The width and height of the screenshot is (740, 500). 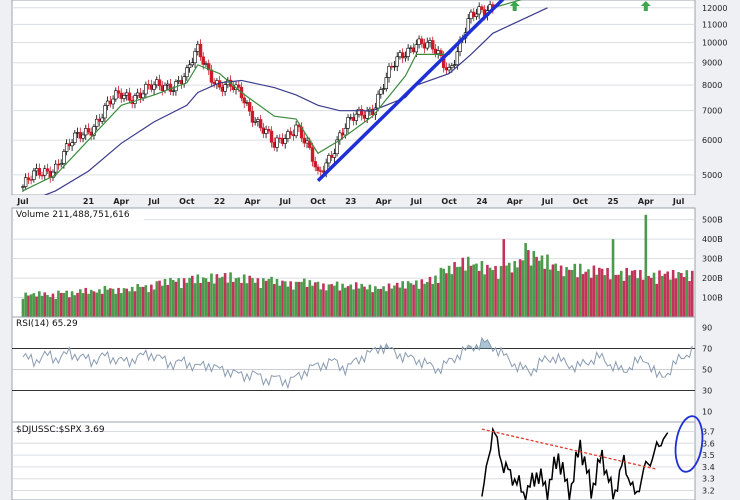 What do you see at coordinates (714, 43) in the screenshot?
I see `price-tick-label: 10000` at bounding box center [714, 43].